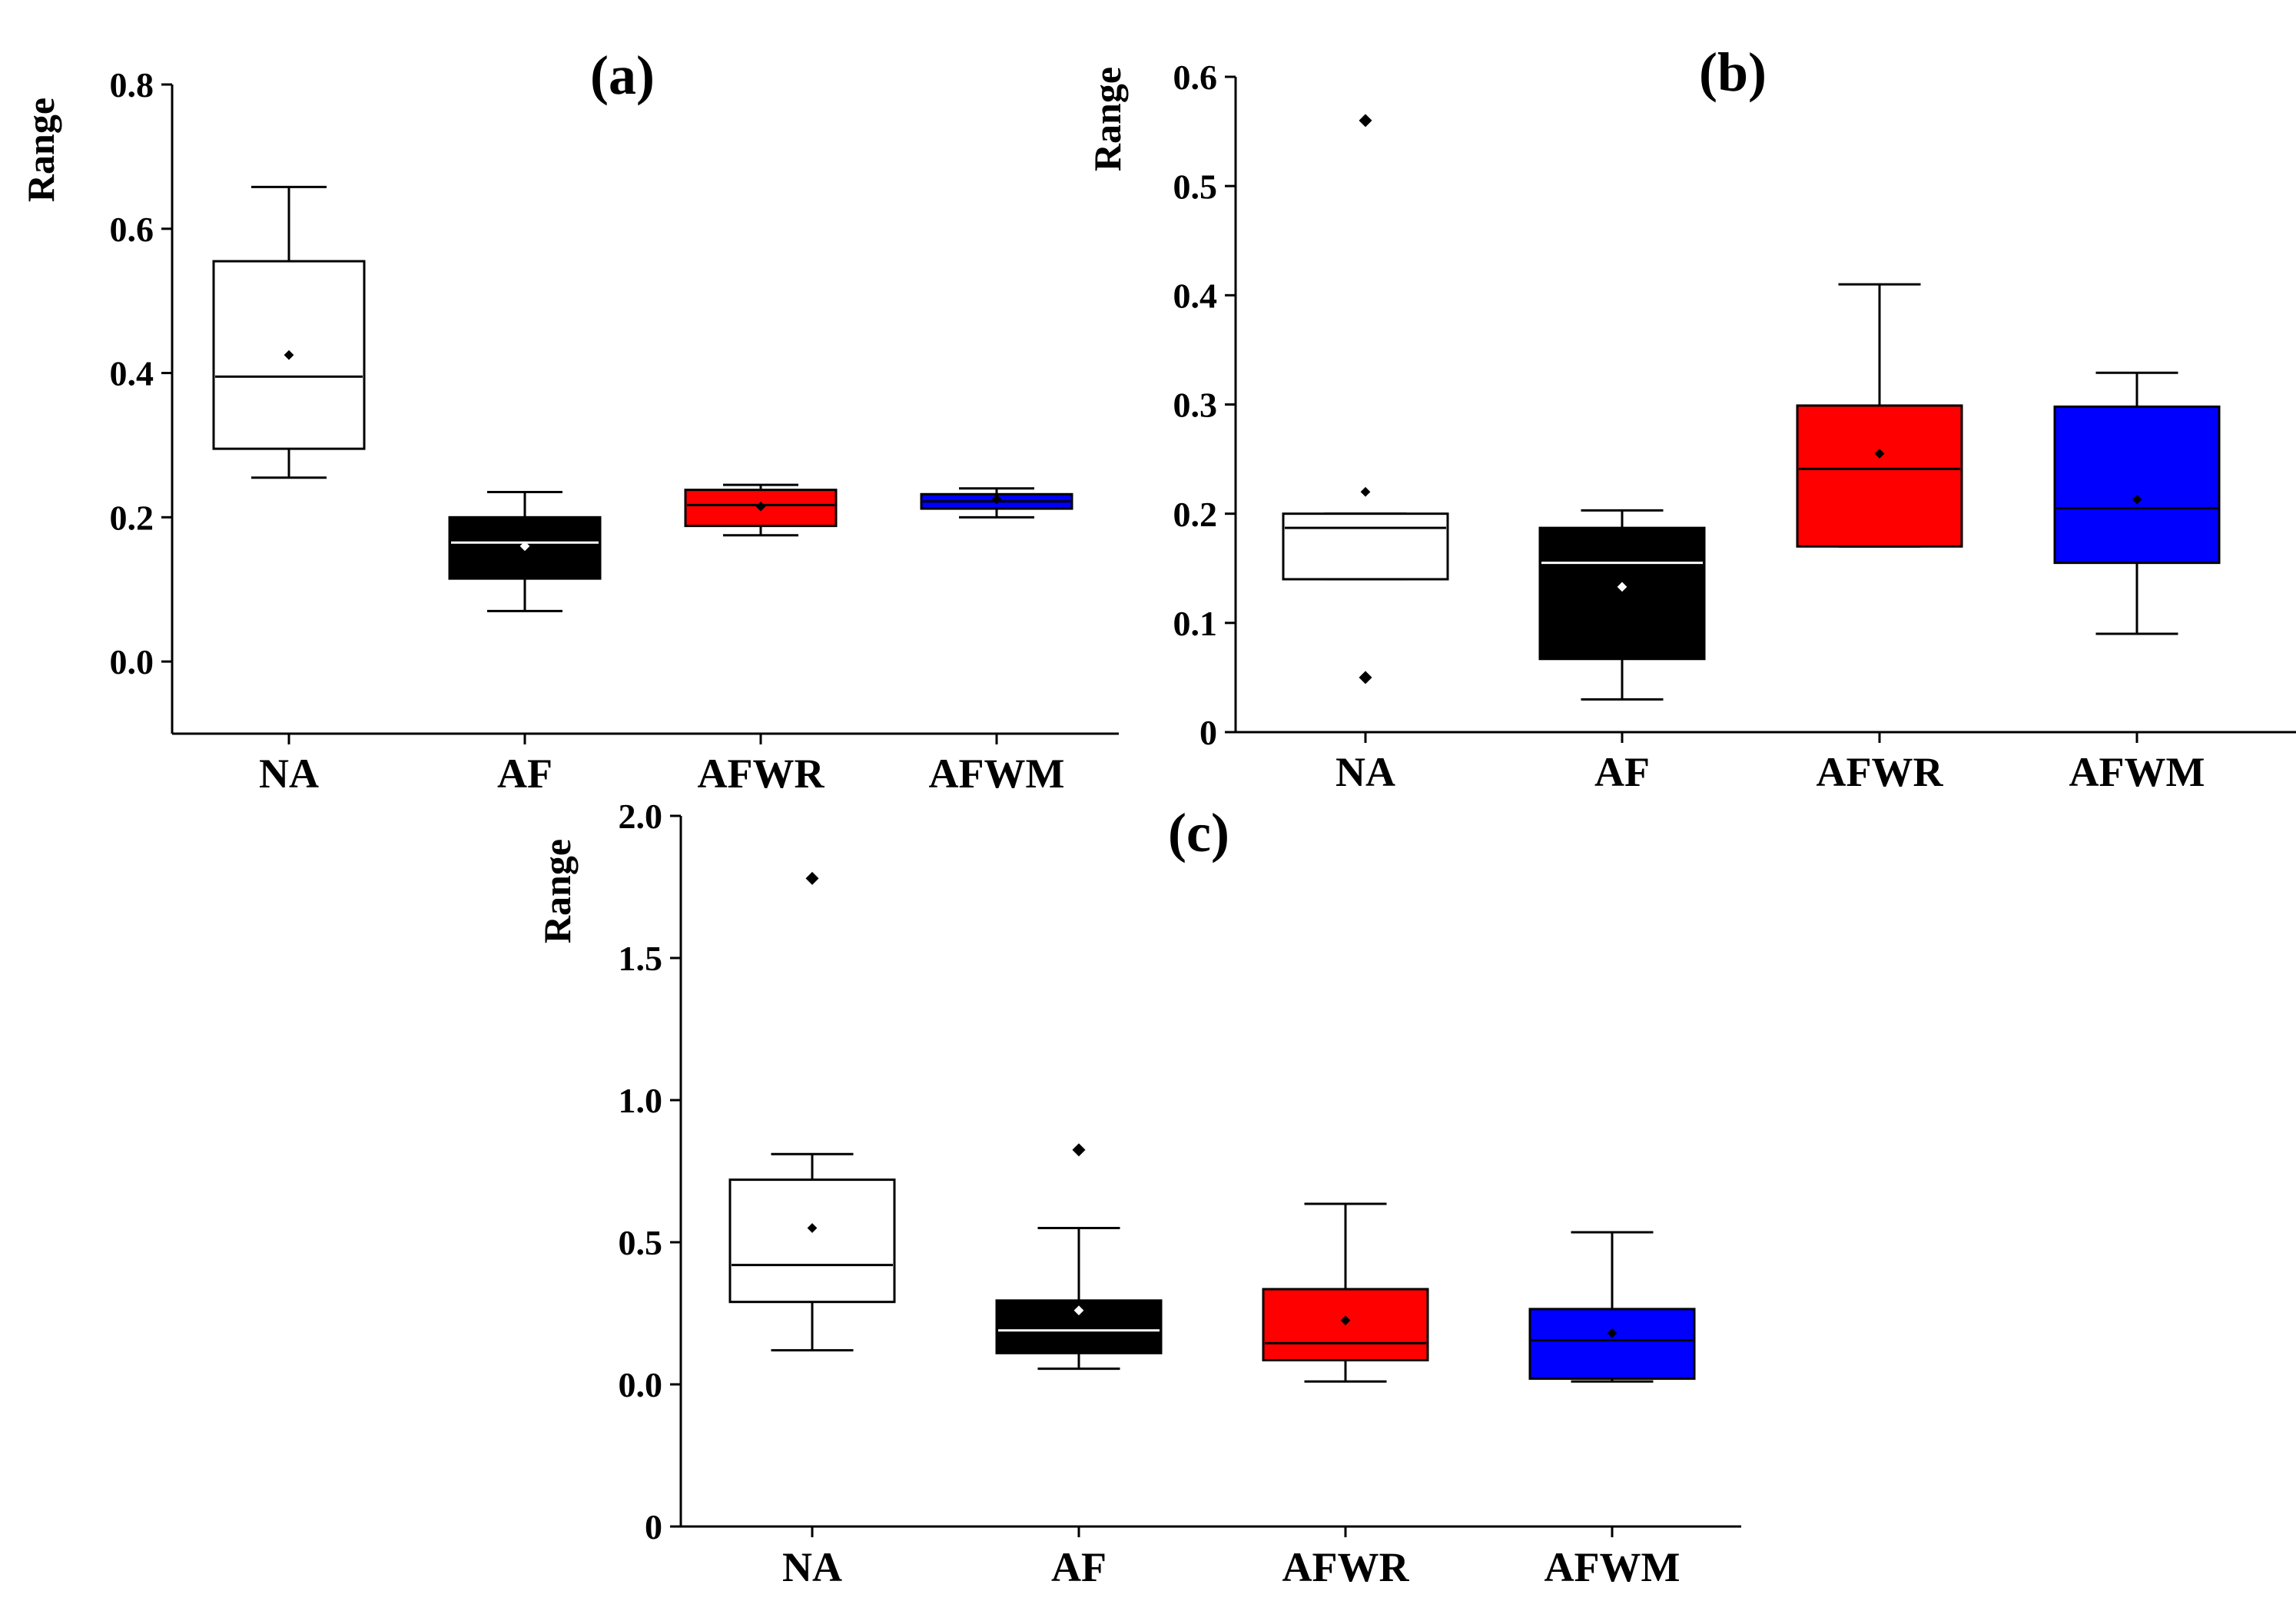  I want to click on y-tick-label: 2.0, so click(641, 816).